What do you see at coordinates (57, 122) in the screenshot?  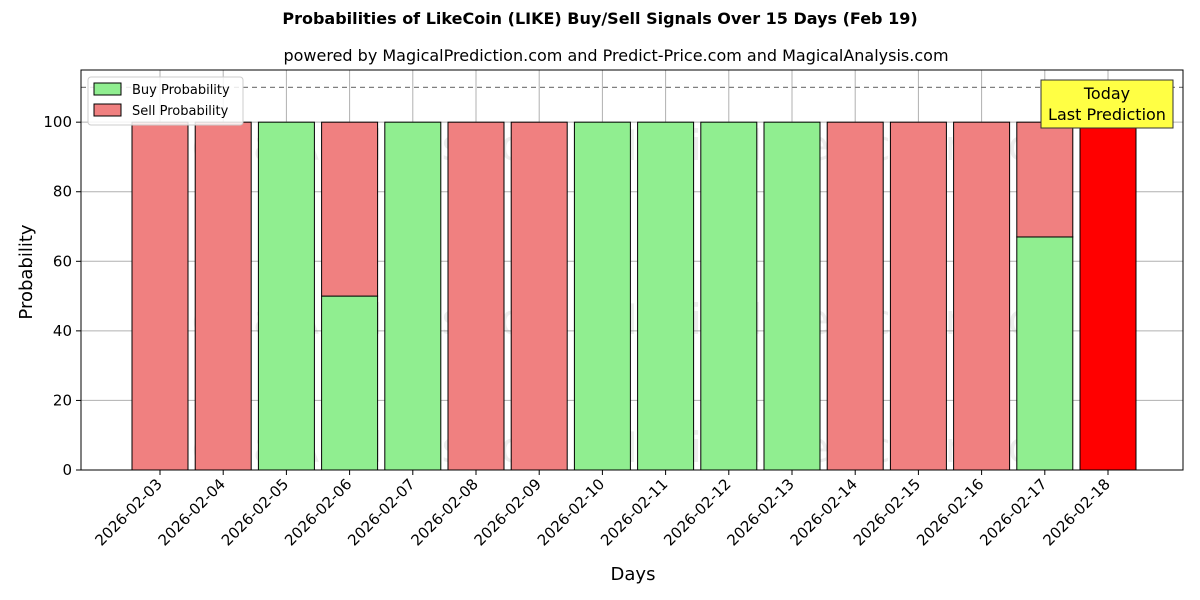 I see `y-tick-label: 100` at bounding box center [57, 122].